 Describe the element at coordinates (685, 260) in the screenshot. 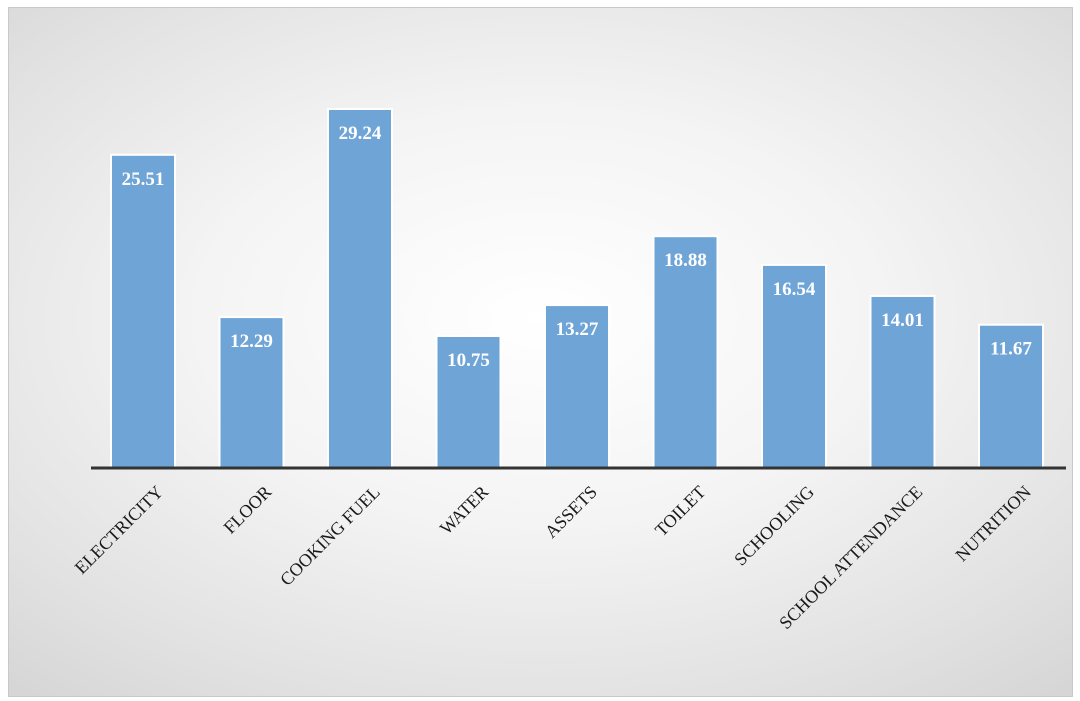

I see `data-label: 18.88` at that location.